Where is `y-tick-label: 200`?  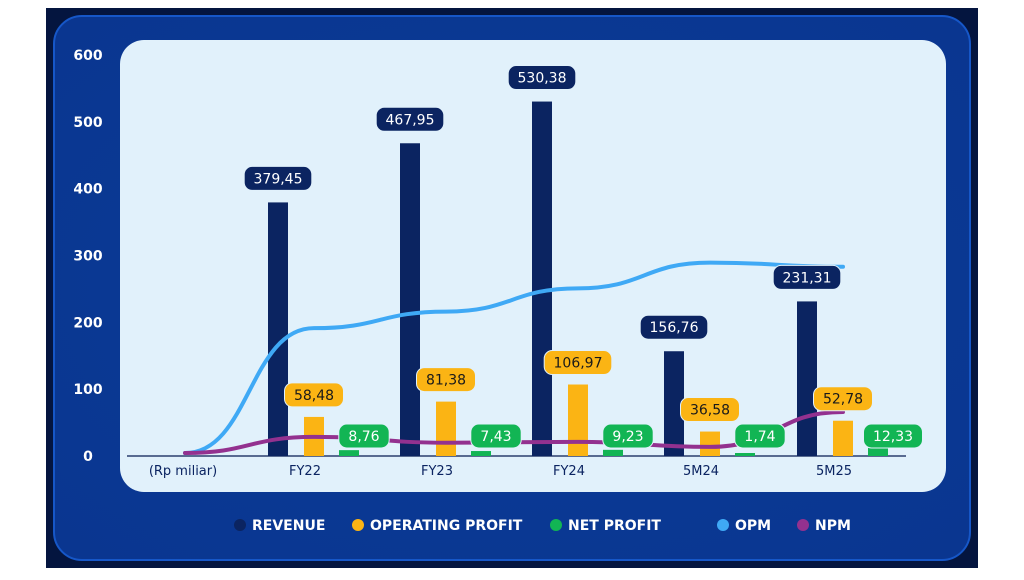
y-tick-label: 200 is located at coordinates (87, 323).